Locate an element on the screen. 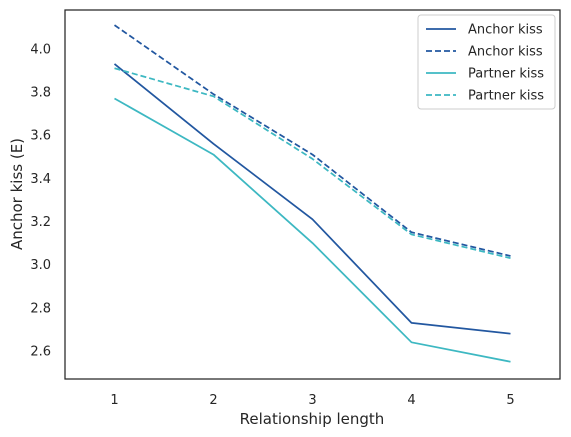  y-tick-label: 3.6 is located at coordinates (40, 136).